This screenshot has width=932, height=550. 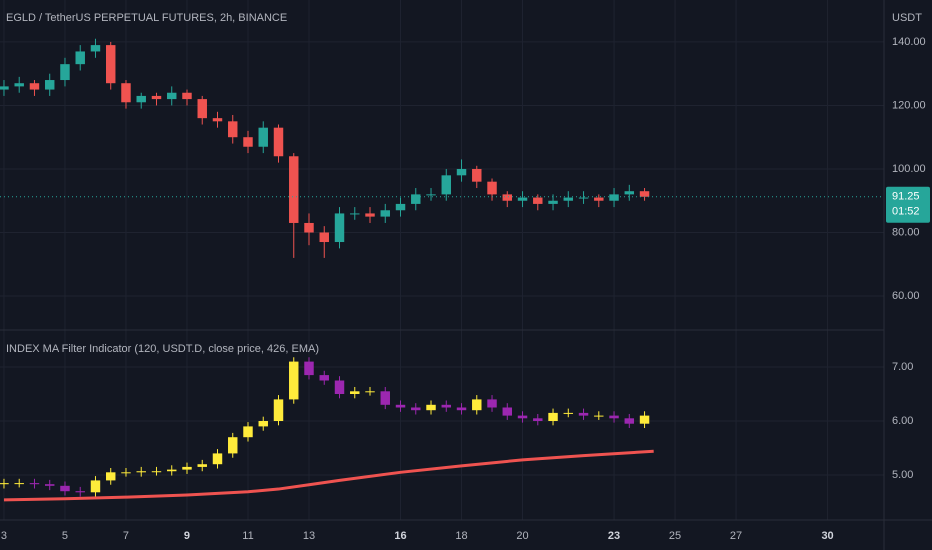 What do you see at coordinates (309, 536) in the screenshot?
I see `x-tick-label: 13` at bounding box center [309, 536].